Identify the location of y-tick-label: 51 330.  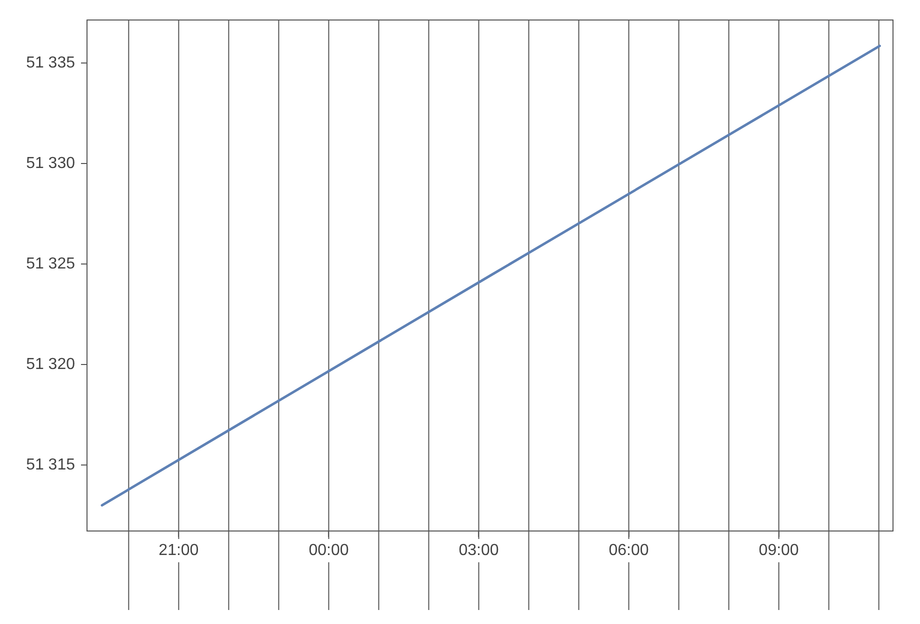
(51, 163).